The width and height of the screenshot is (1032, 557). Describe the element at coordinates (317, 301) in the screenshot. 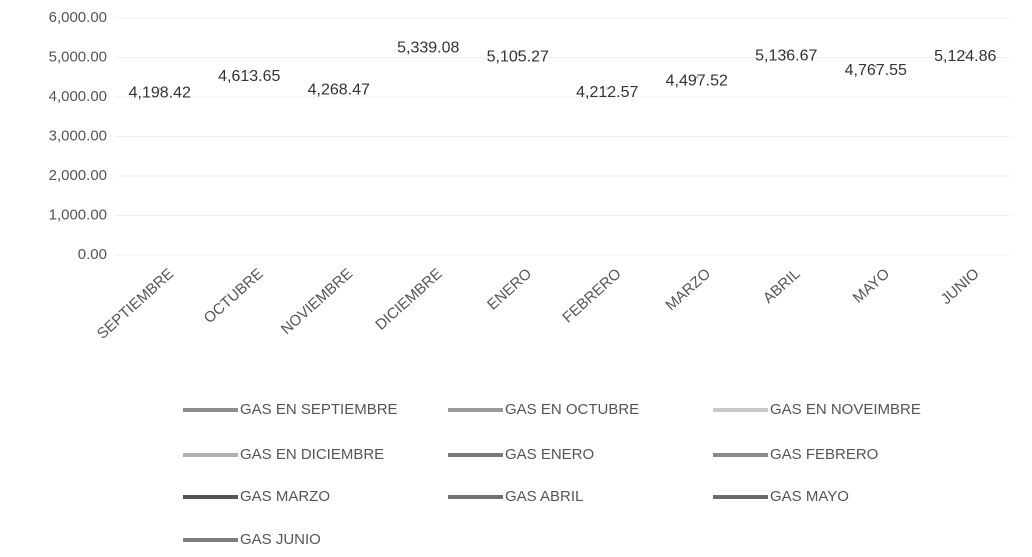

I see `x-tick-label: NOVIEMBRE` at that location.